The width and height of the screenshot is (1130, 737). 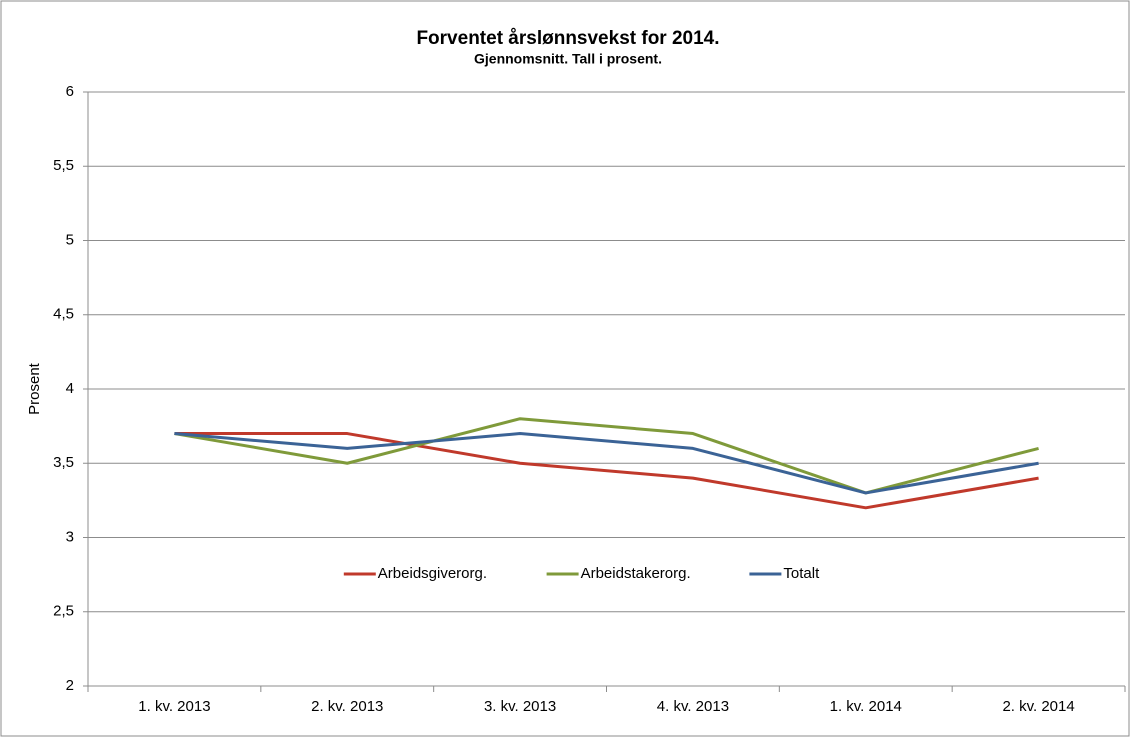 What do you see at coordinates (174, 706) in the screenshot?
I see `x-tick-label: 1. kv. 2013` at bounding box center [174, 706].